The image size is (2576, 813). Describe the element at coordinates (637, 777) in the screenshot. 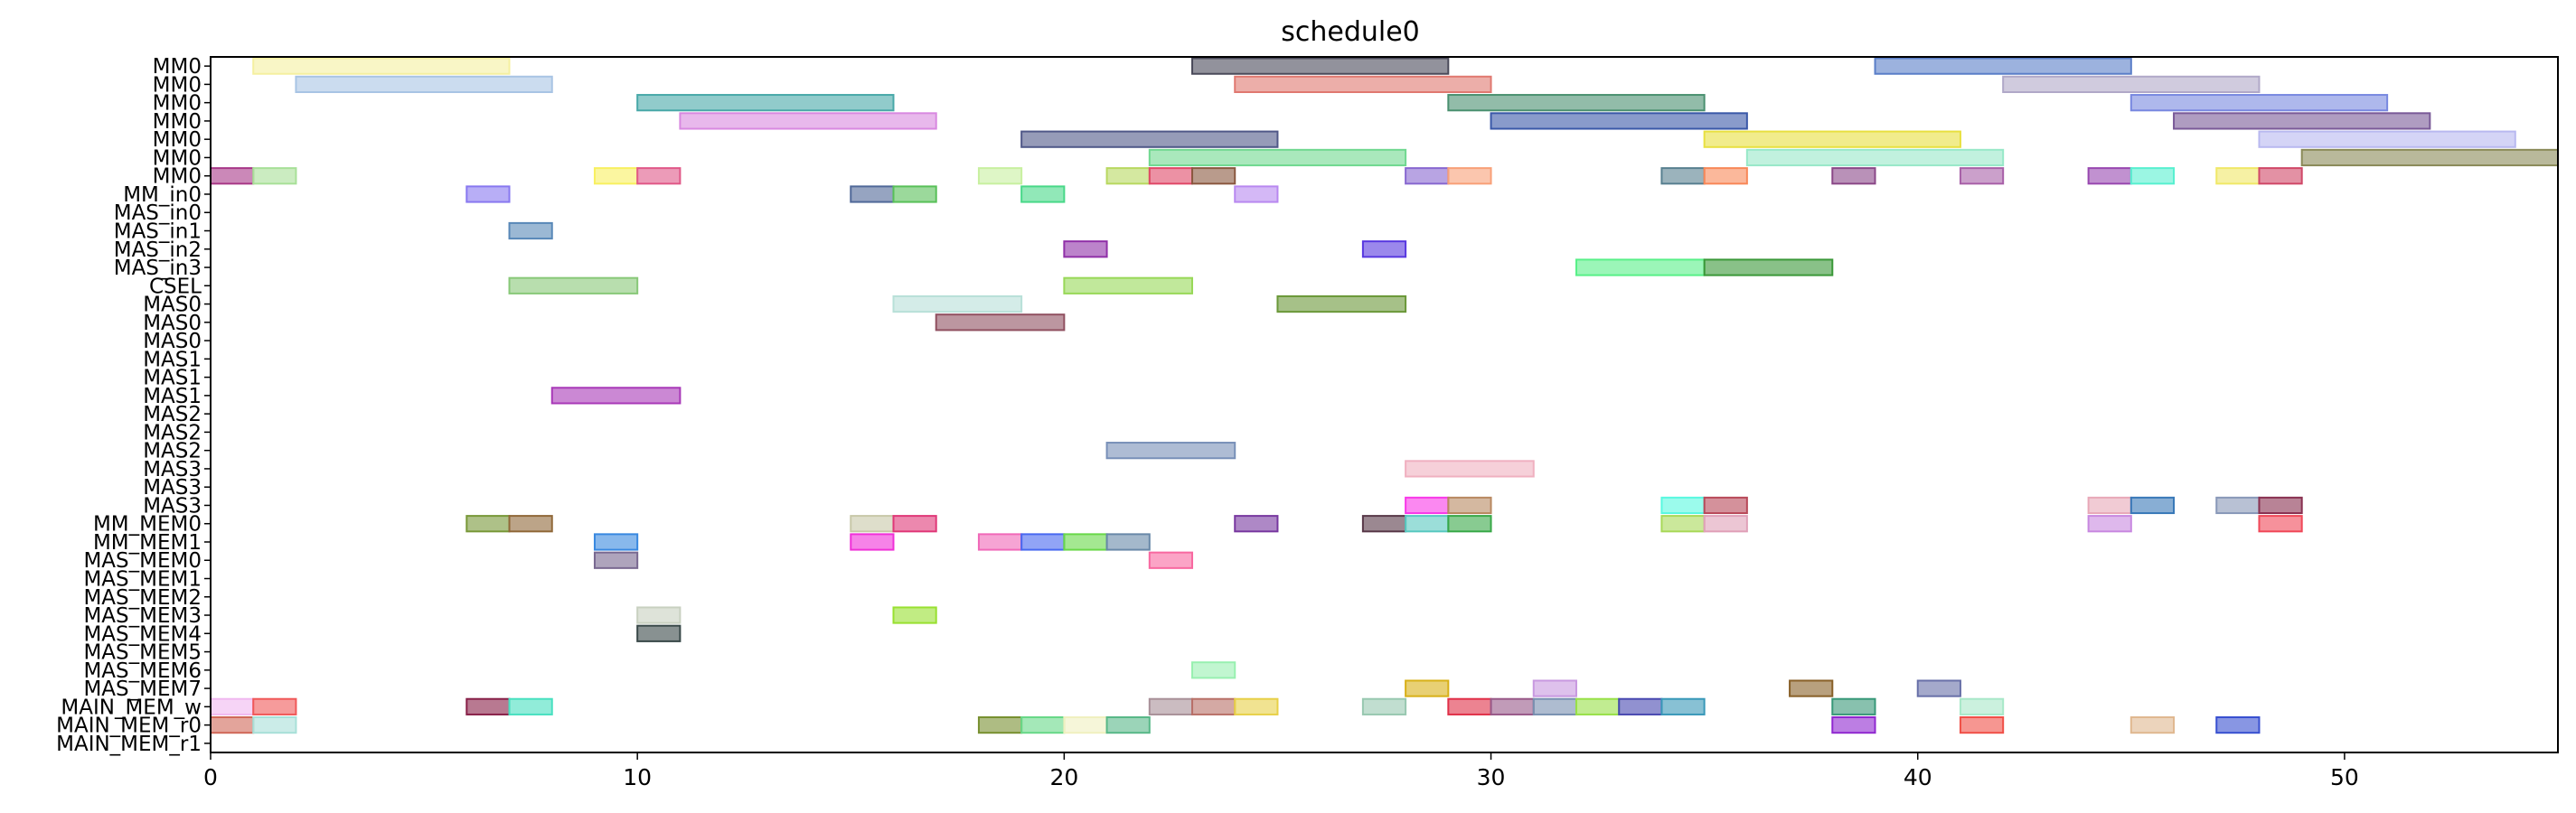

I see `x-tick-label: 10` at that location.